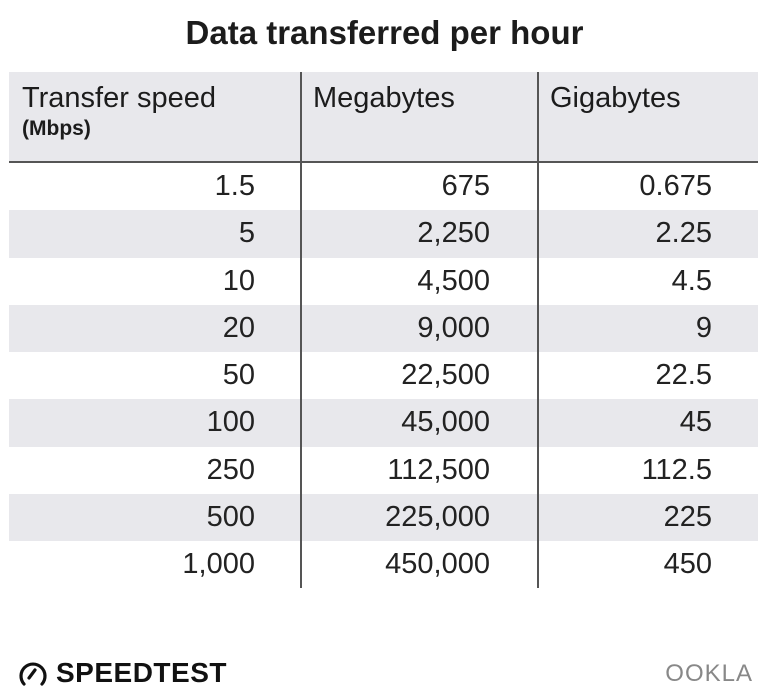 This screenshot has height=698, width=769. I want to click on cell-transfer-speed: 500, so click(230, 517).